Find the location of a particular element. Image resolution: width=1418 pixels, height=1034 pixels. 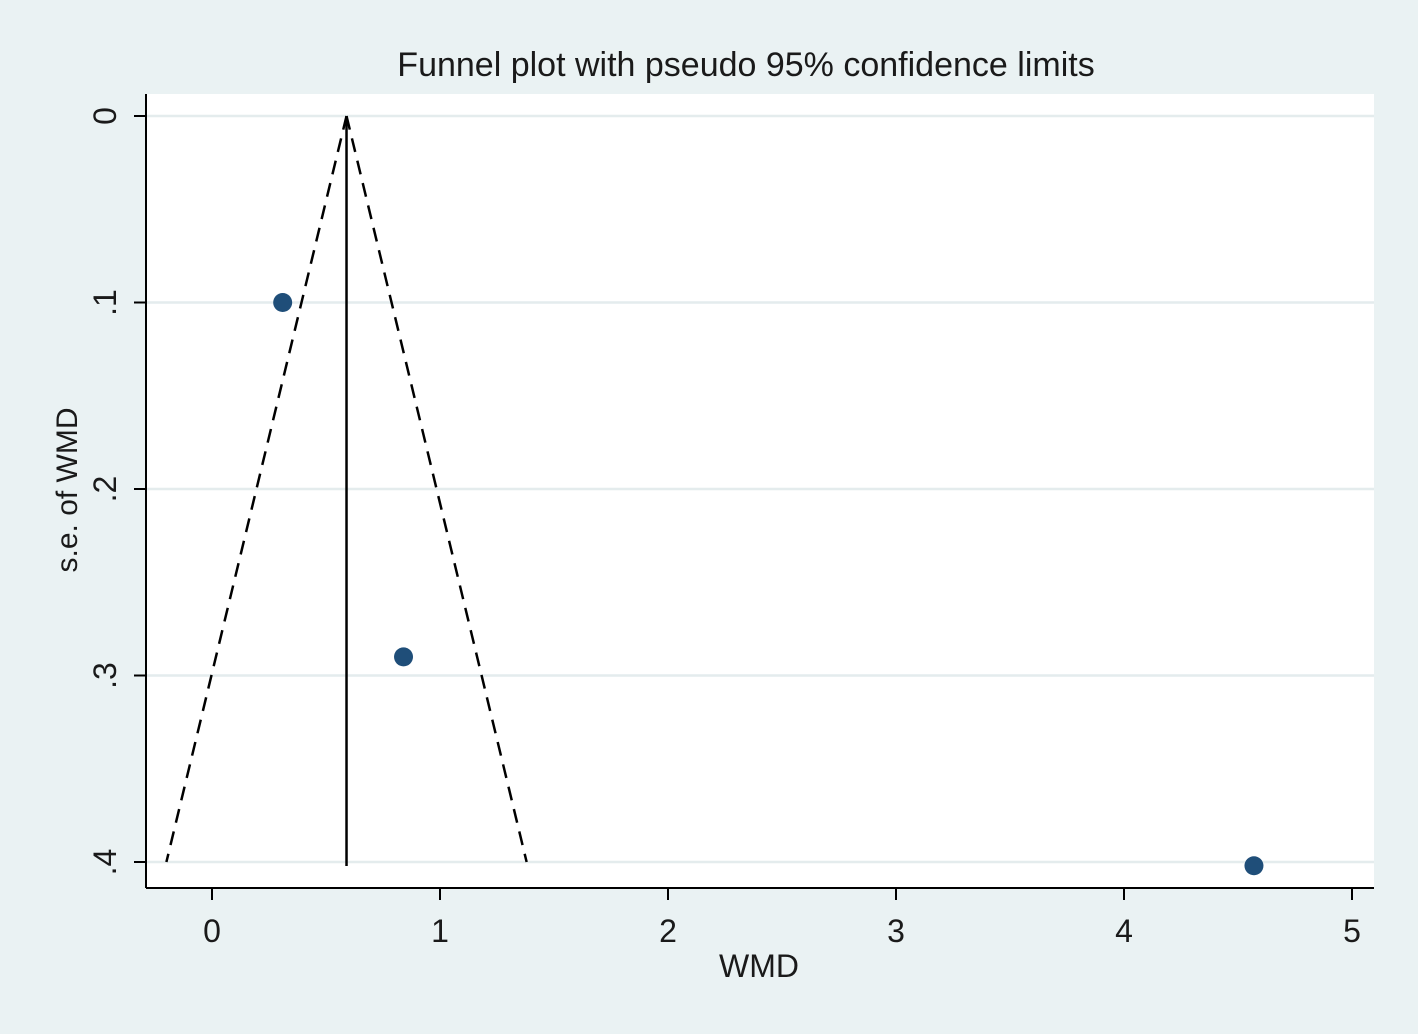

funnel-limit-left is located at coordinates (256, 489).